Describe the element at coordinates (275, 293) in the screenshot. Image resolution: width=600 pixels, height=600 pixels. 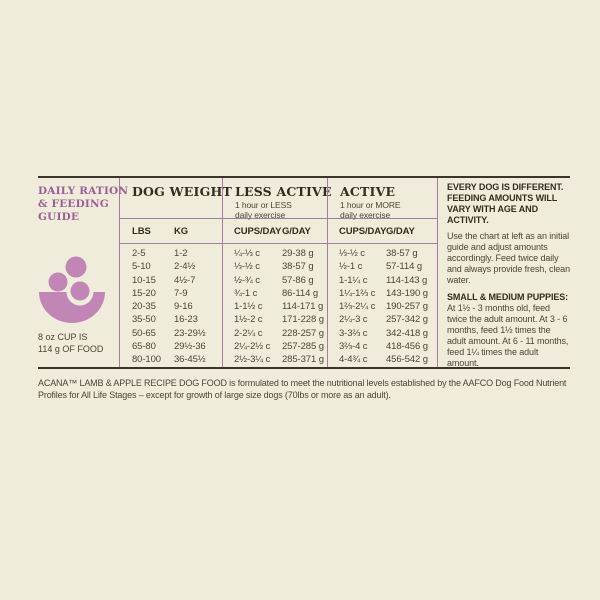
I see `table-row: ¾-1 c 86-114 g` at that location.